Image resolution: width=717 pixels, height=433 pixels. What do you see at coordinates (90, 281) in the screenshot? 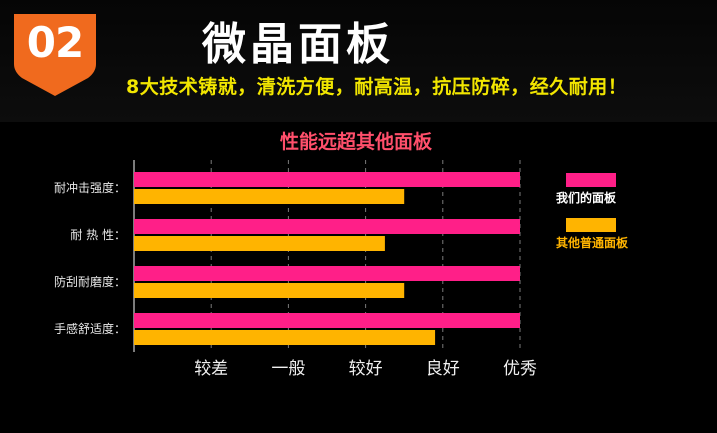
I see `category-label: 防刮耐磨度：` at bounding box center [90, 281].